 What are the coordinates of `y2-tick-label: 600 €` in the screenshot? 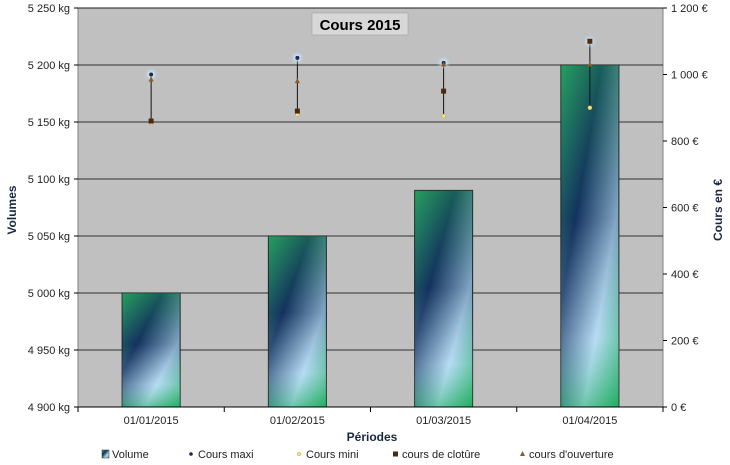 It's located at (685, 209).